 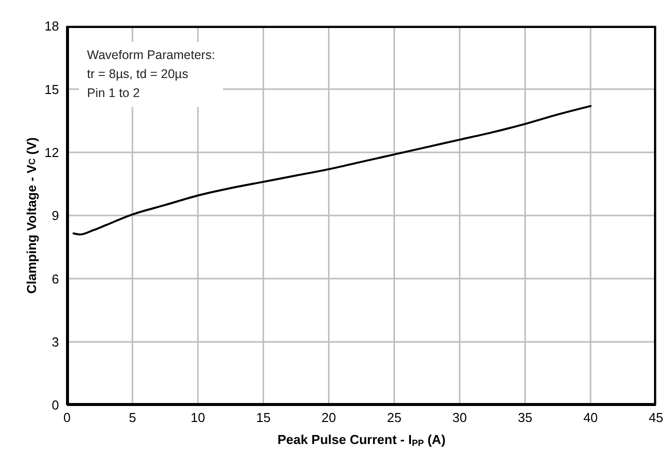 I want to click on y-tick-label: 15, so click(x=51, y=89).